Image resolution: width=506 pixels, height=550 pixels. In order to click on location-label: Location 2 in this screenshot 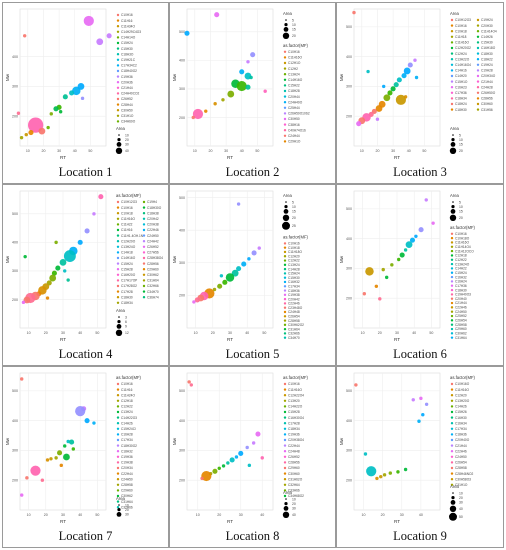, I will do `click(252, 172)`.